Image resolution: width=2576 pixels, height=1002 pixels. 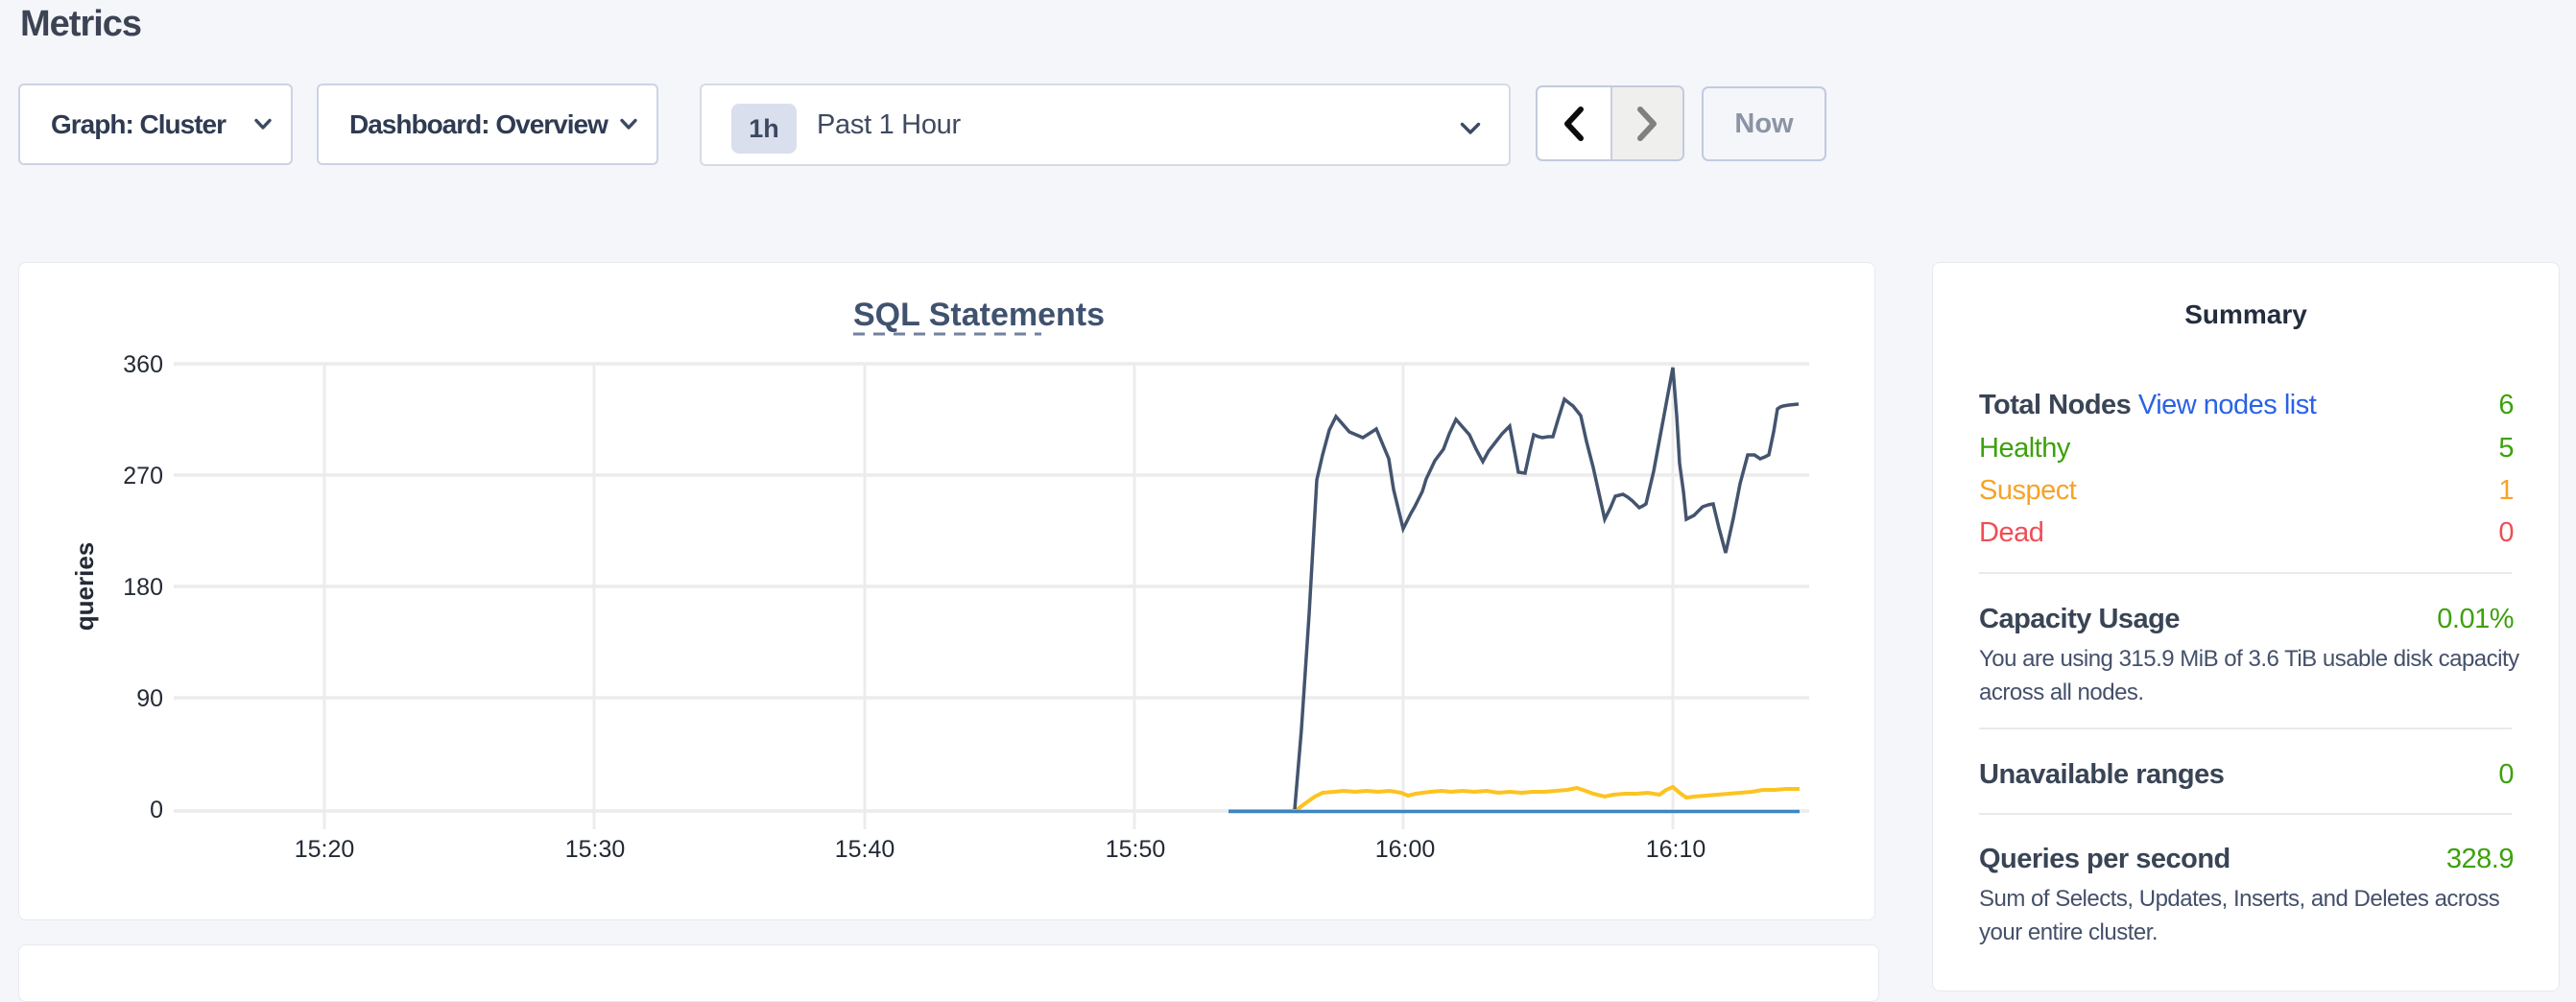 What do you see at coordinates (865, 849) in the screenshot?
I see `svg-text: 15:40` at bounding box center [865, 849].